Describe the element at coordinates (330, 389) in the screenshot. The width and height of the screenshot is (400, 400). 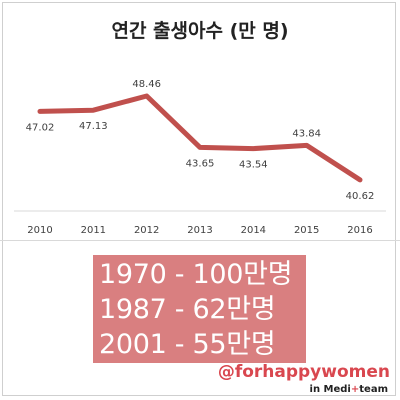
I see `brand-sub-prefix: in Medi` at that location.